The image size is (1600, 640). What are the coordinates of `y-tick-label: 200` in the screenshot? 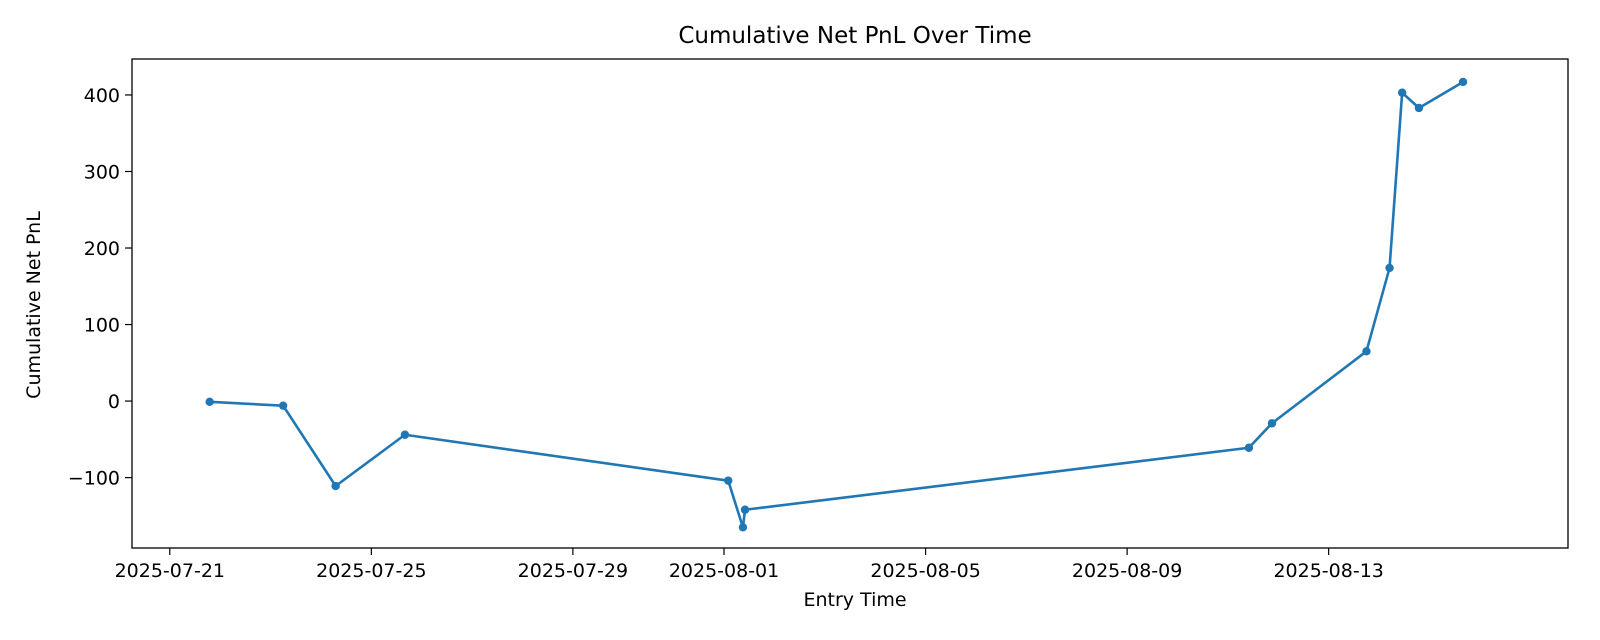 It's located at (102, 249).